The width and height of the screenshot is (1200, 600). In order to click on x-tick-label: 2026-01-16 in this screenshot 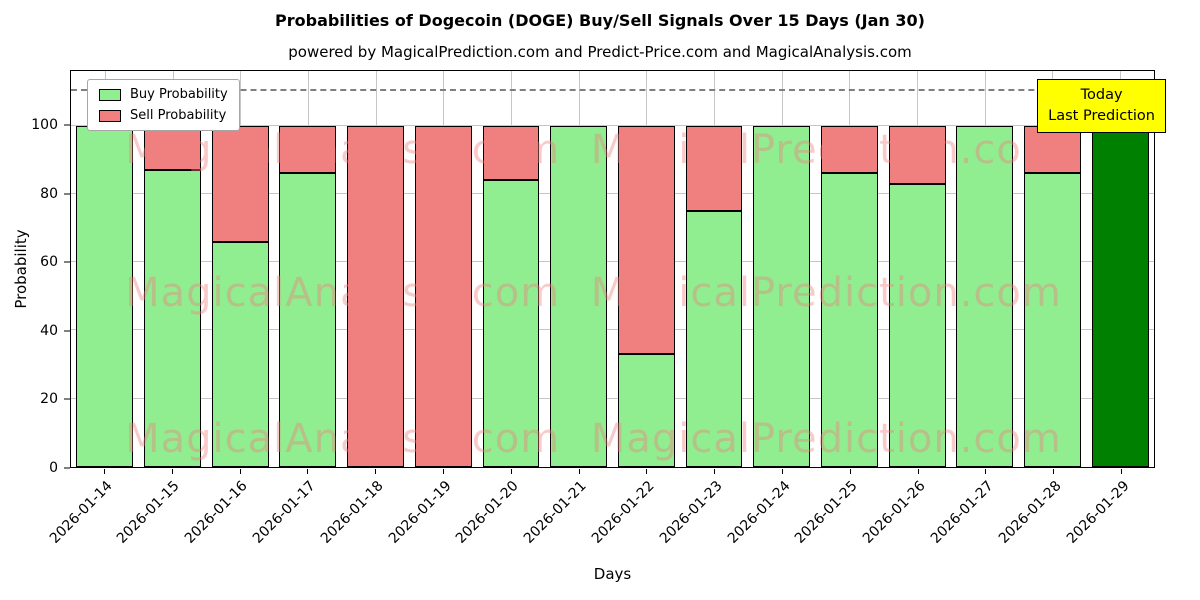, I will do `click(216, 512)`.